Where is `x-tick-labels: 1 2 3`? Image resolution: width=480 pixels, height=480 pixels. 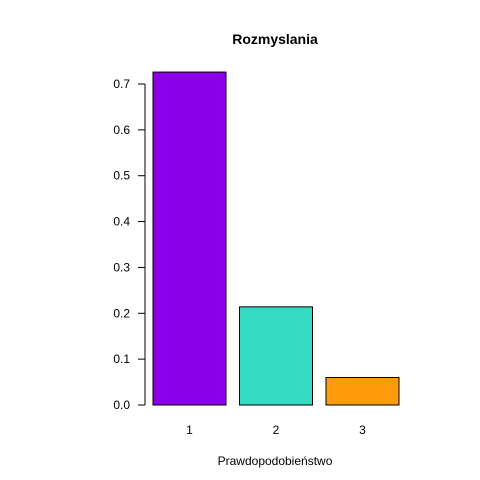
x-tick-labels: 1 2 3 is located at coordinates (276, 430).